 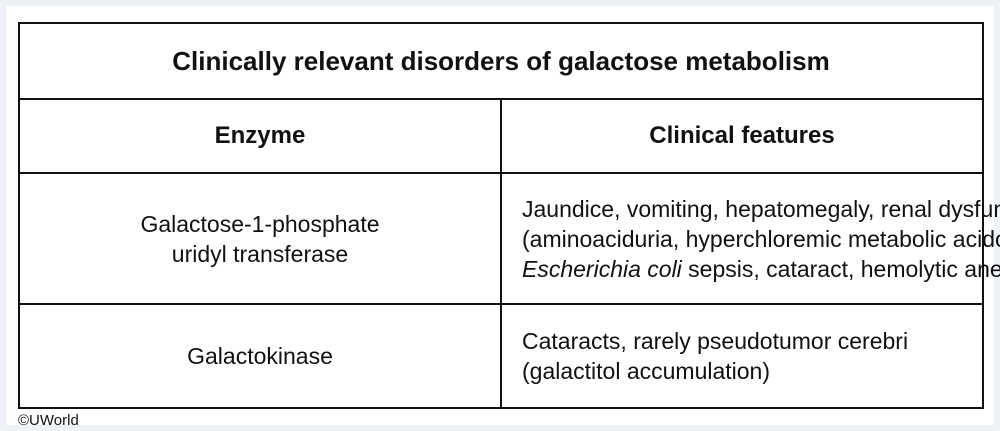 What do you see at coordinates (844, 268) in the screenshot?
I see `feature-line-rest: sepsis, cataract, hemolytic anemia` at bounding box center [844, 268].